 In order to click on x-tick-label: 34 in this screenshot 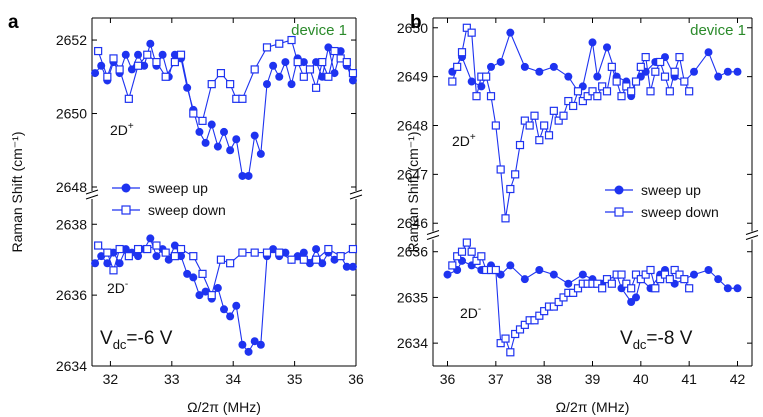, I will do `click(233, 379)`.